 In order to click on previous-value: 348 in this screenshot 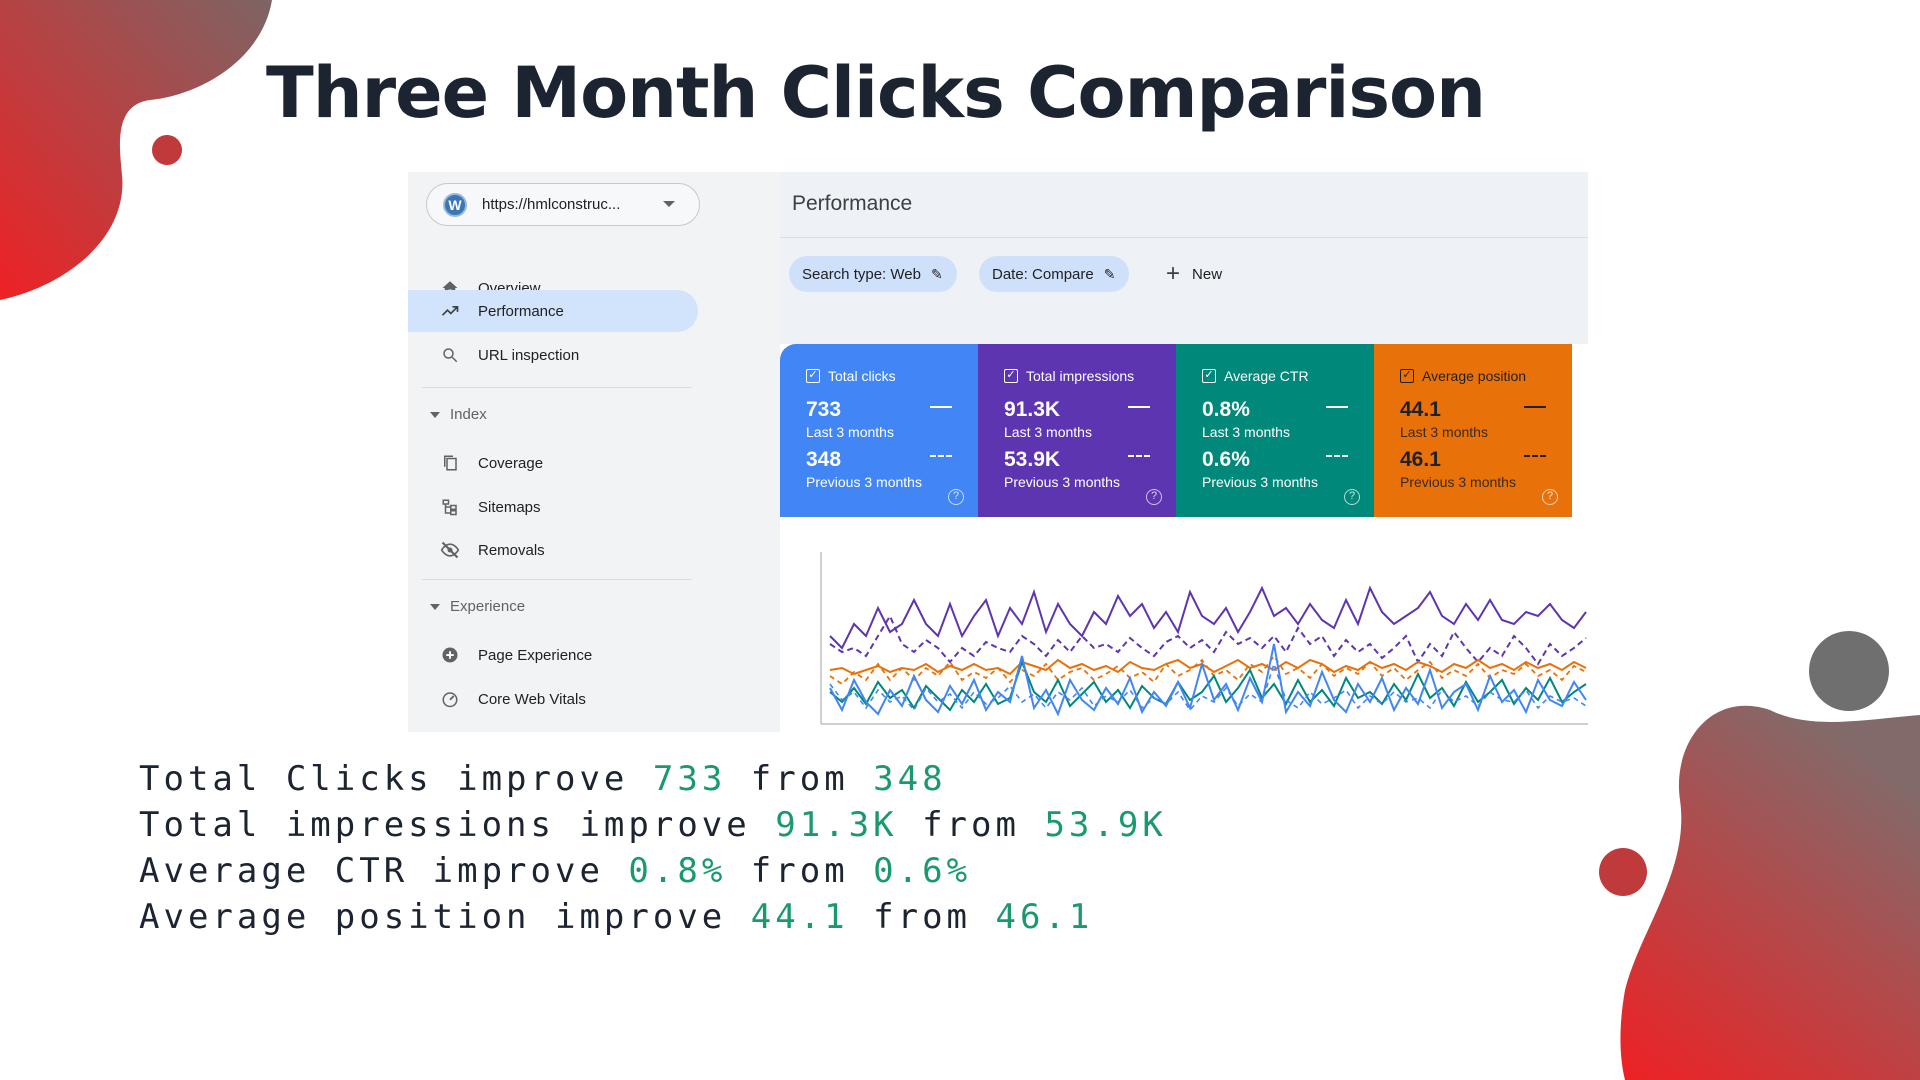, I will do `click(824, 459)`.